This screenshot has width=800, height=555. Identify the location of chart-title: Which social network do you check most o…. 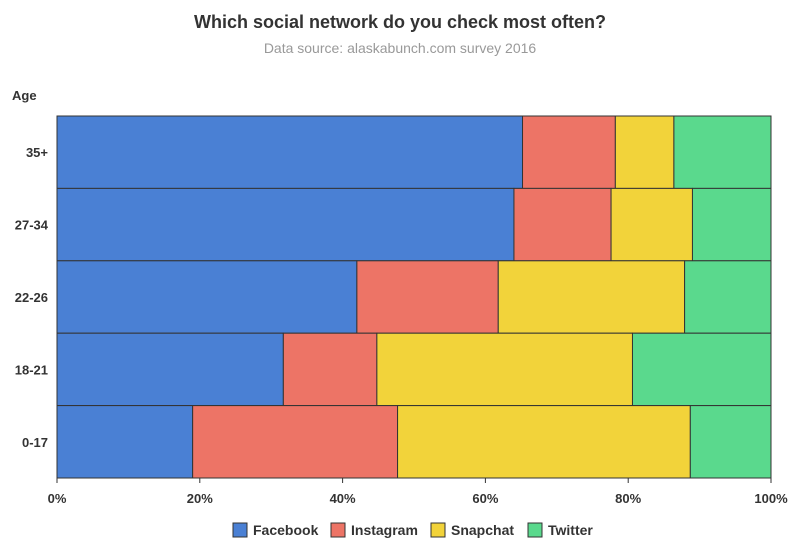
(400, 22).